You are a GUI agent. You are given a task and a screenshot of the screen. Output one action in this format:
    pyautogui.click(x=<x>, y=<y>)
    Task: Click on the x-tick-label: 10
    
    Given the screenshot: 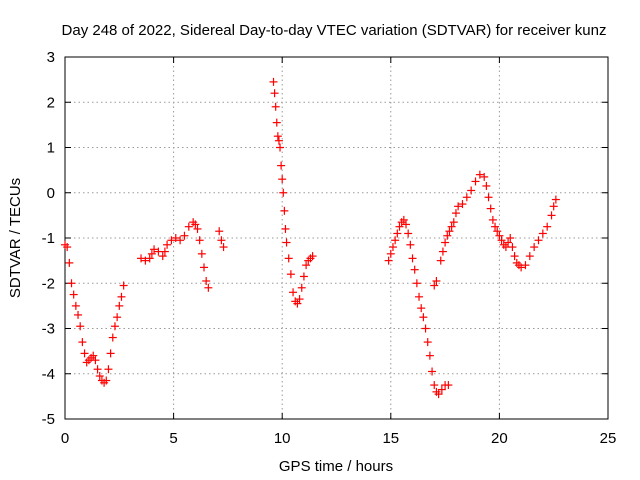 What is the action you would take?
    pyautogui.click(x=282, y=438)
    